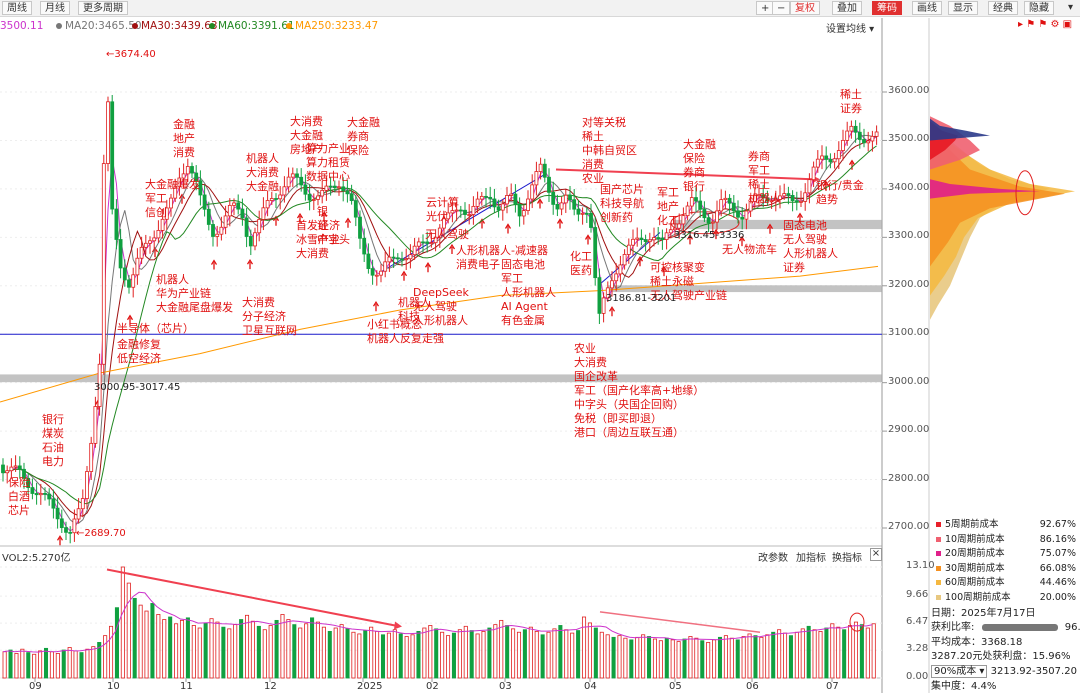 This screenshot has height=693, width=1080. Describe the element at coordinates (1003, 8) in the screenshot. I see `classic-button: 经典` at that location.